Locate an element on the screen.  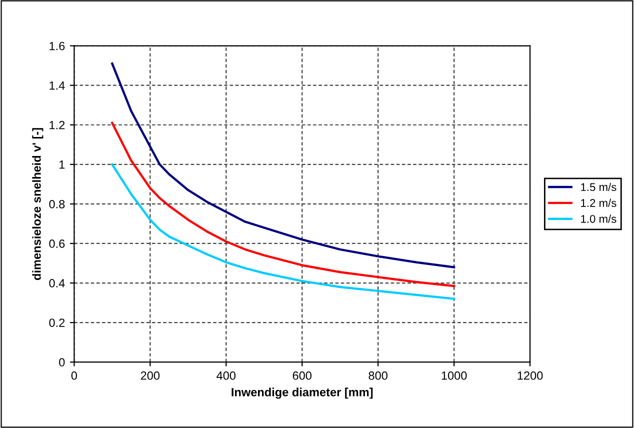
x-tick-label: 600 is located at coordinates (302, 375).